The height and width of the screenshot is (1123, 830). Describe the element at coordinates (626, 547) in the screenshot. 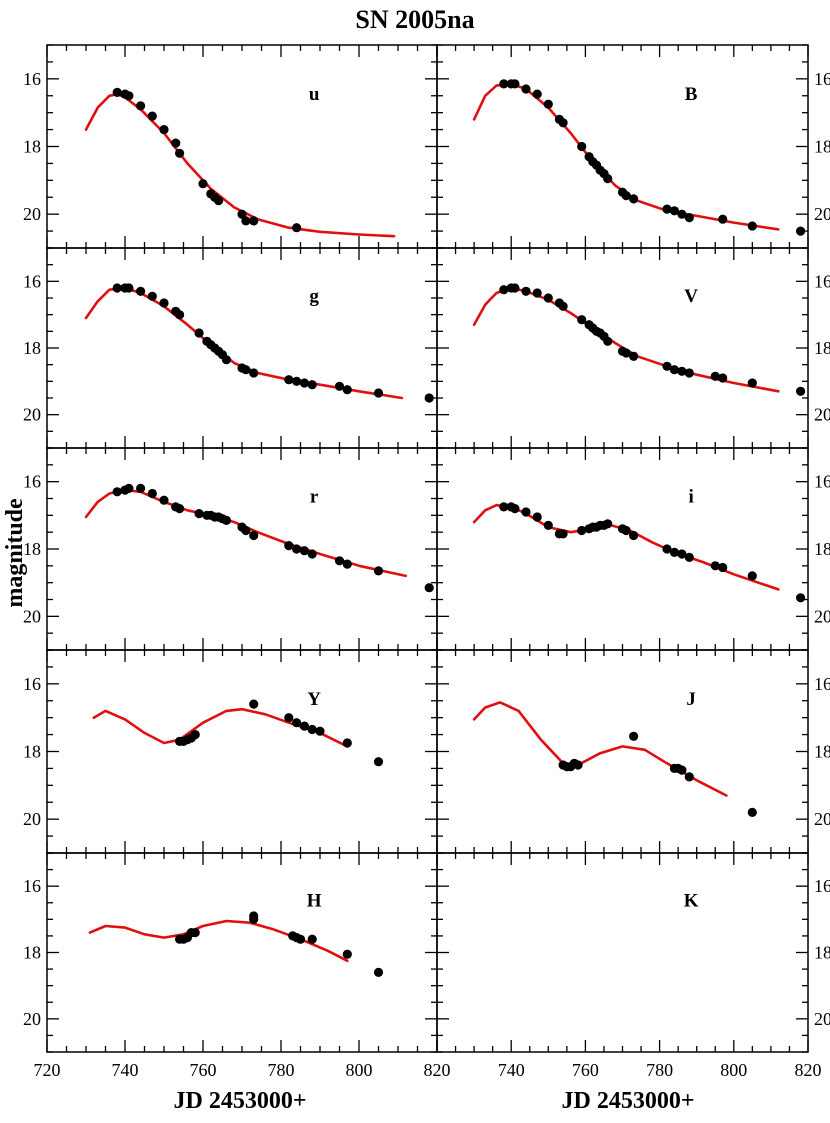

I see `panel-i-fit-curve` at that location.